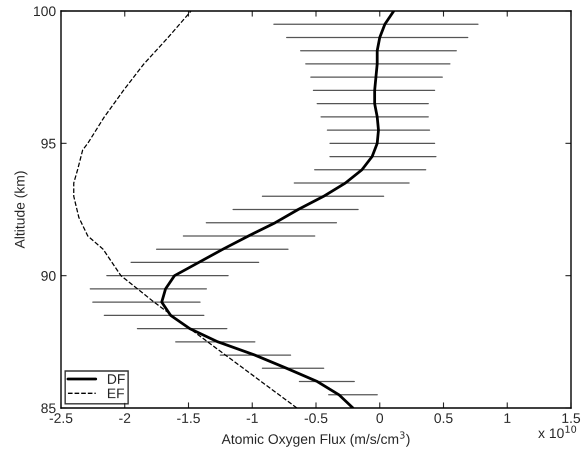  Describe the element at coordinates (571, 418) in the screenshot. I see `x-tick-label: 1.5` at that location.